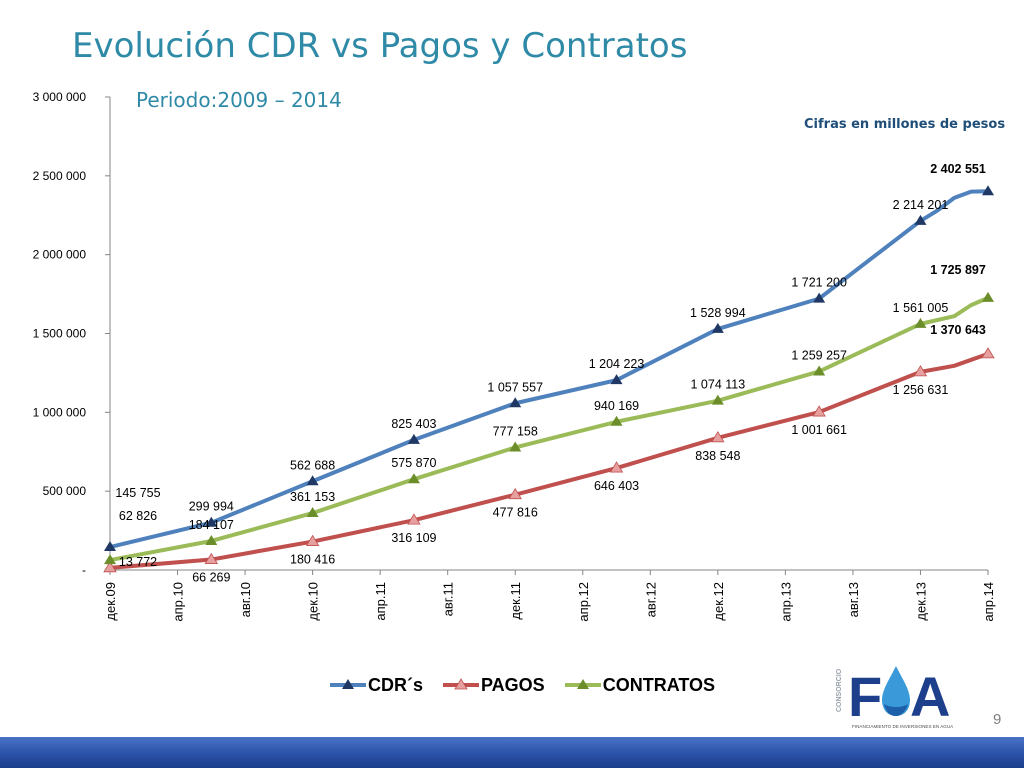 The height and width of the screenshot is (768, 1024). What do you see at coordinates (997, 719) in the screenshot?
I see `page-number: 9` at bounding box center [997, 719].